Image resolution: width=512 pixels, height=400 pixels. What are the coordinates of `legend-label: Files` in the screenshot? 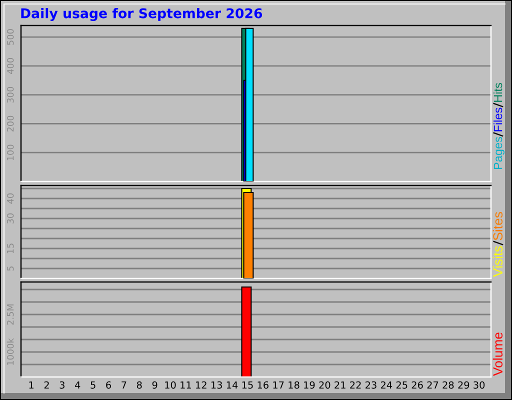 It's located at (497, 120).